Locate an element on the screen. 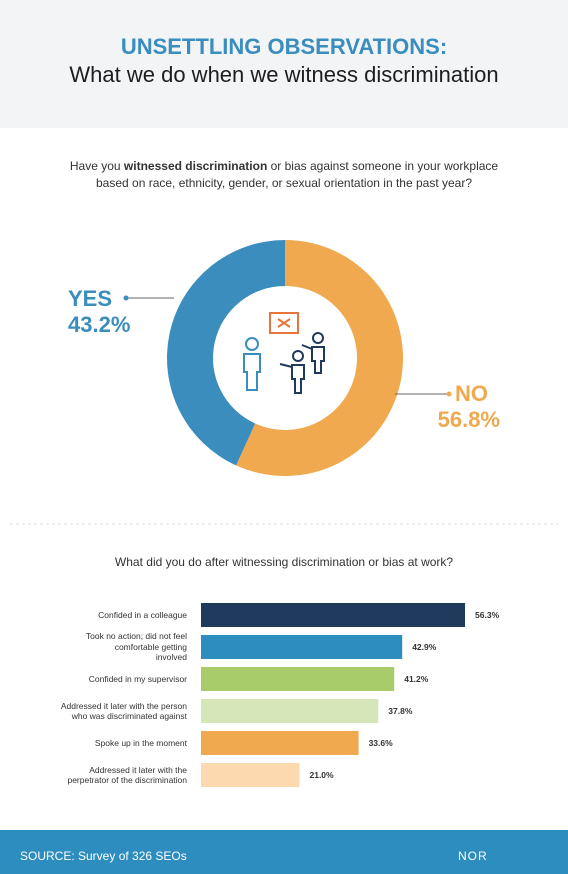 The image size is (568, 874). legend-label: NO is located at coordinates (471, 393).